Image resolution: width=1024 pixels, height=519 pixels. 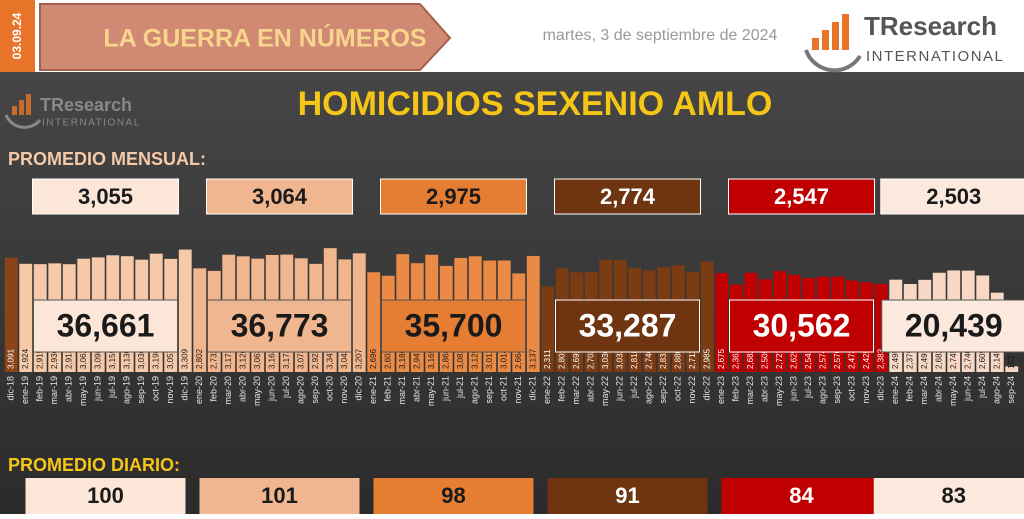 I want to click on daily-avg: 83, so click(x=954, y=495).